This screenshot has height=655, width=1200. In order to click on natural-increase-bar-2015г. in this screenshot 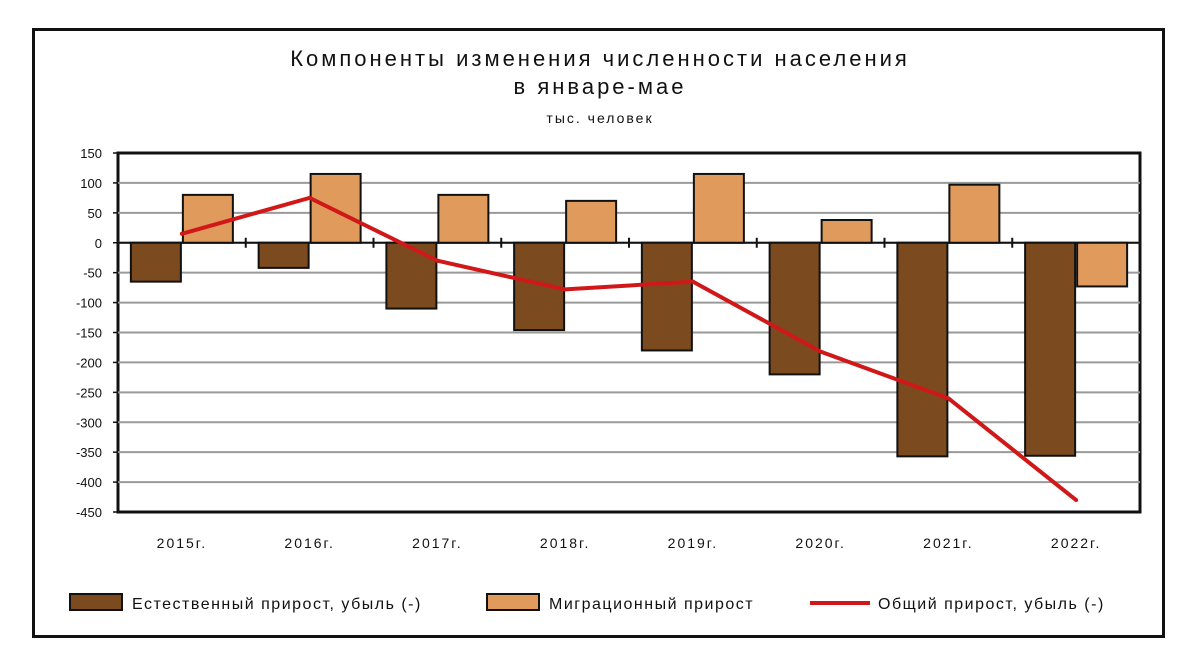, I will do `click(155, 262)`.